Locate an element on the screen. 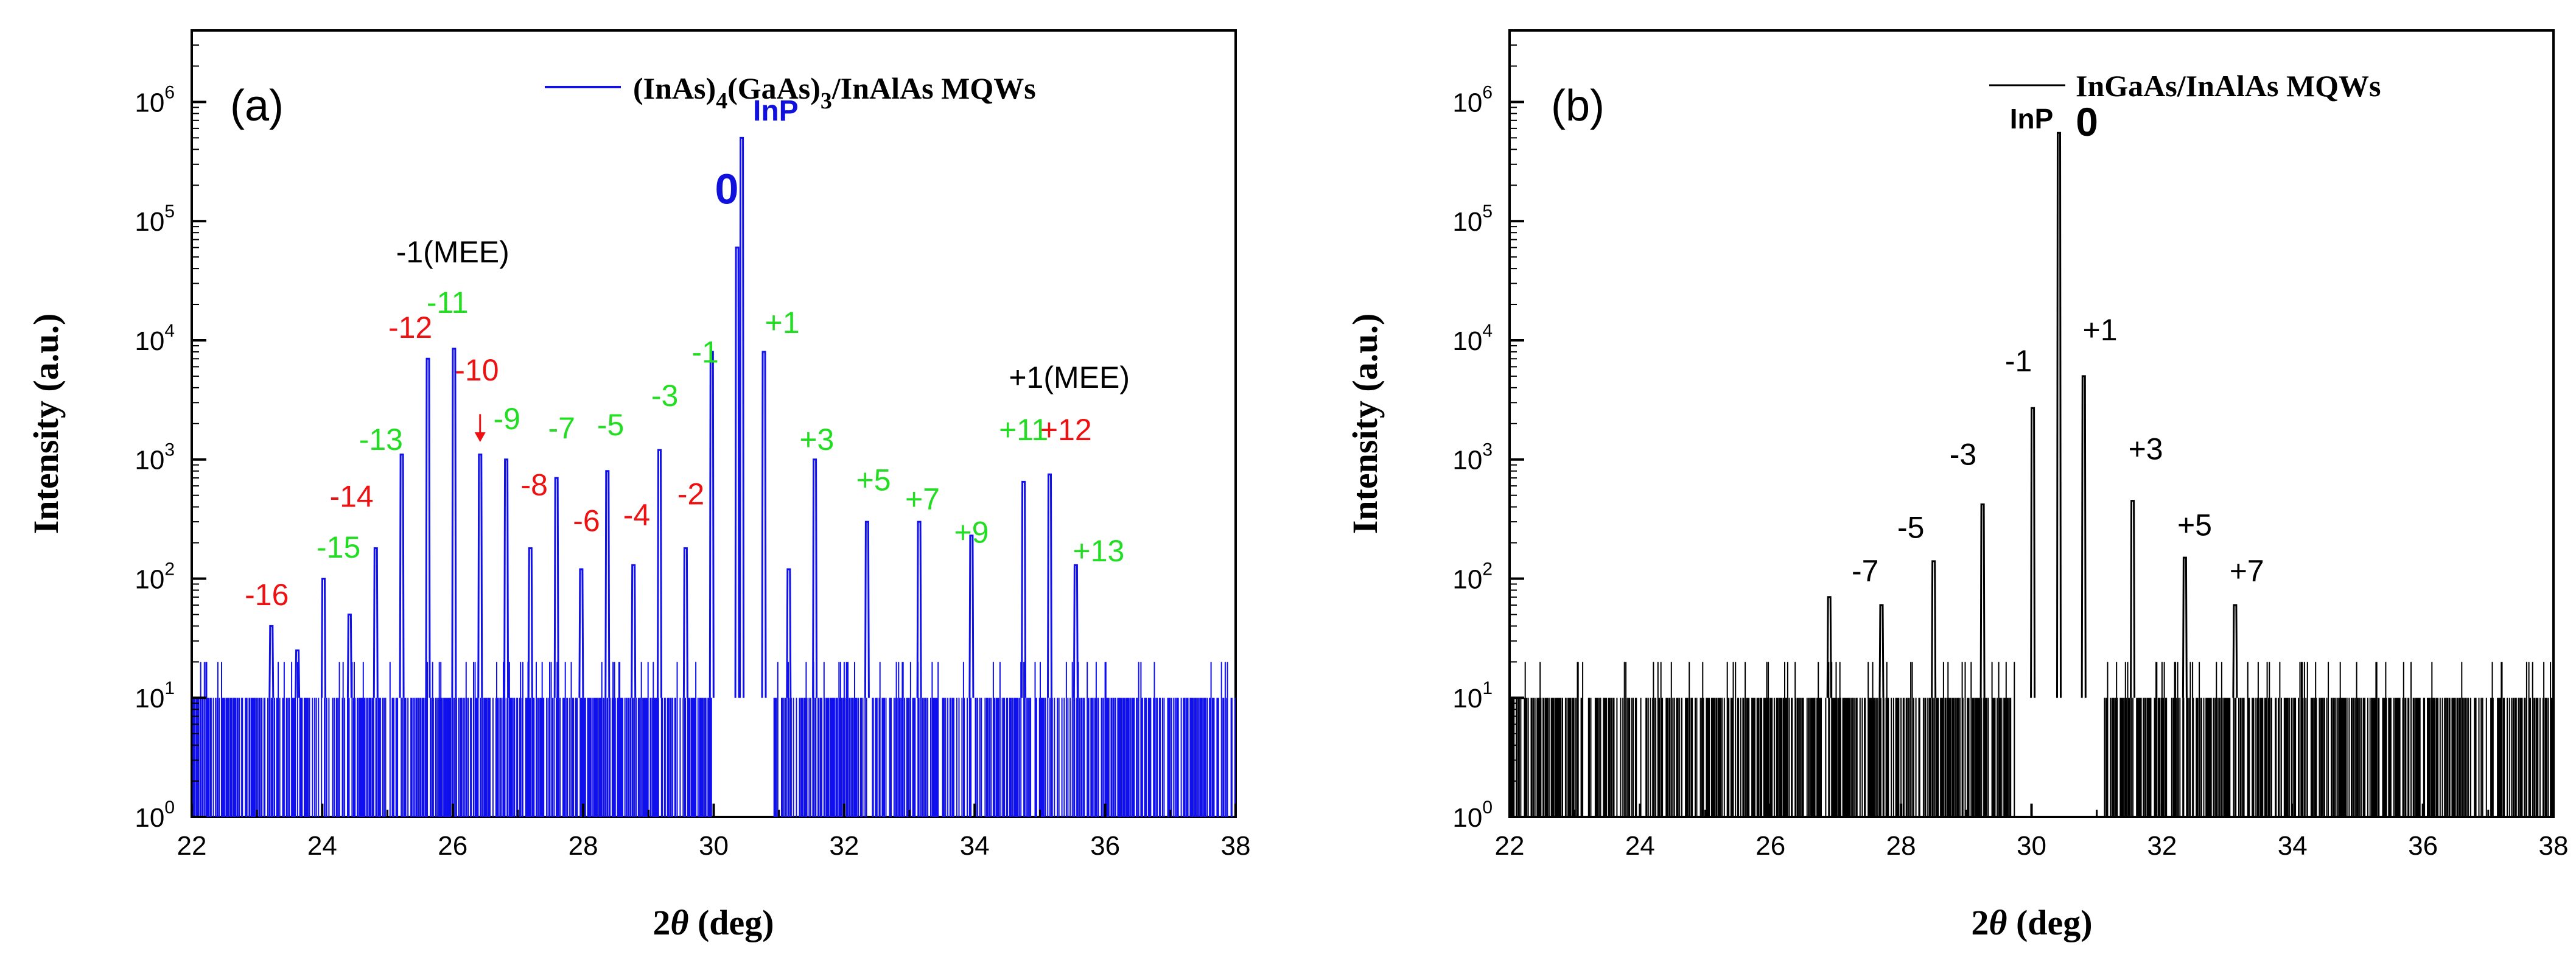 The width and height of the screenshot is (2576, 957). annotation-15: -1 is located at coordinates (704, 352).